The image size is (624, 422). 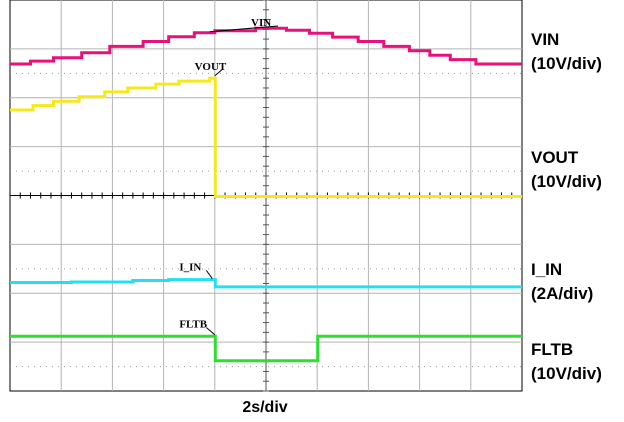 I want to click on iin-channel-name: I_IN, so click(x=547, y=269).